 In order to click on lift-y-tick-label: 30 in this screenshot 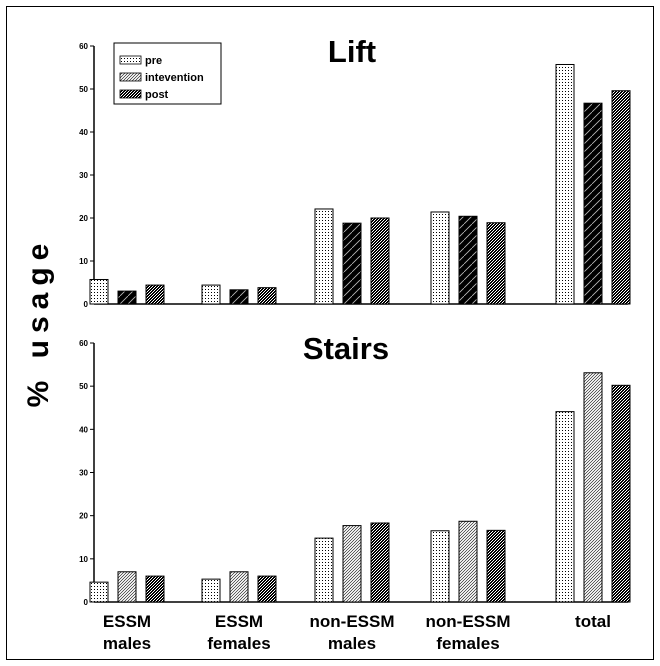, I will do `click(83, 175)`.